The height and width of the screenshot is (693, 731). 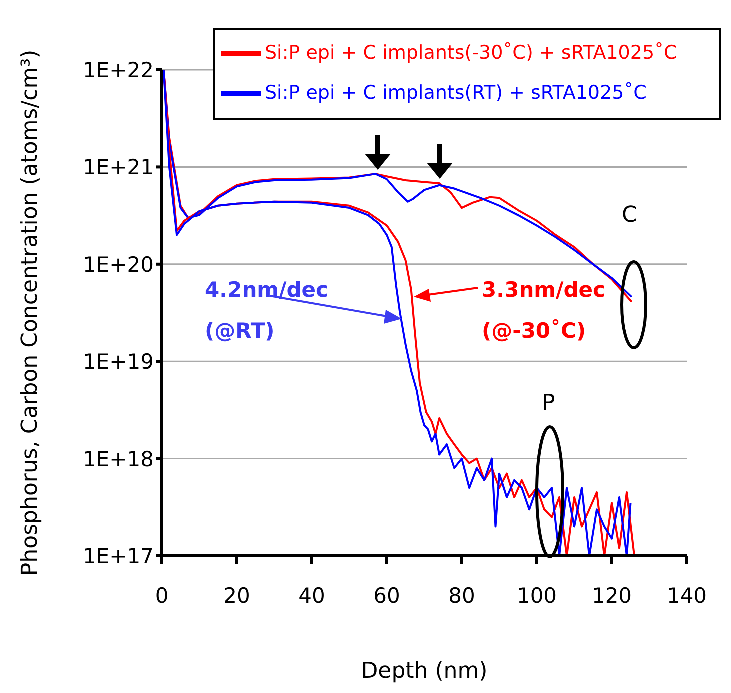 What do you see at coordinates (162, 596) in the screenshot?
I see `x-tick-label: 0` at bounding box center [162, 596].